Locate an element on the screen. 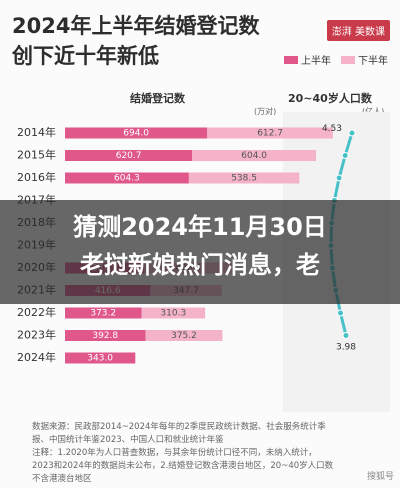 Image resolution: width=400 pixels, height=488 pixels. bar-h1-value: 694.0 is located at coordinates (136, 134).